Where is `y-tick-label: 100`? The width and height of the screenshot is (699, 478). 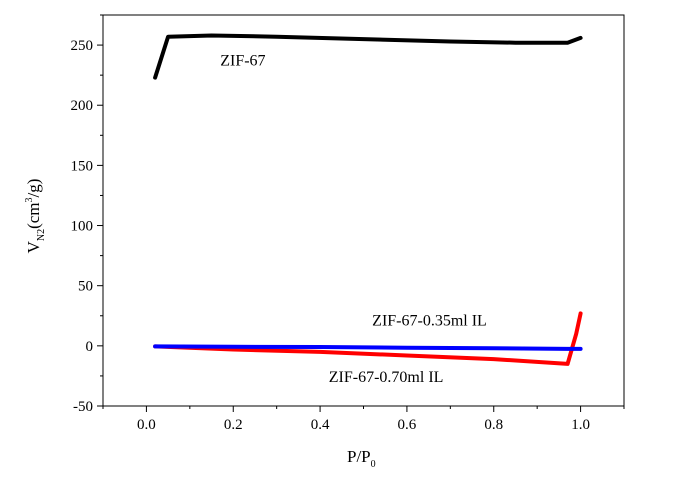
y-tick-label: 100 is located at coordinates (82, 227).